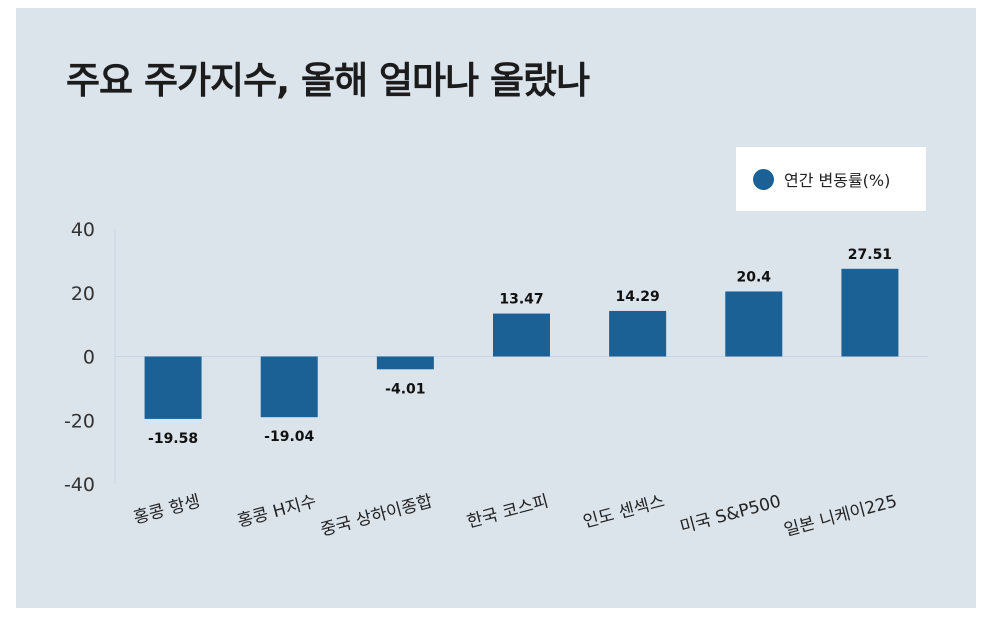 This screenshot has height=619, width=985. What do you see at coordinates (754, 277) in the screenshot?
I see `data-label: 20.4` at bounding box center [754, 277].